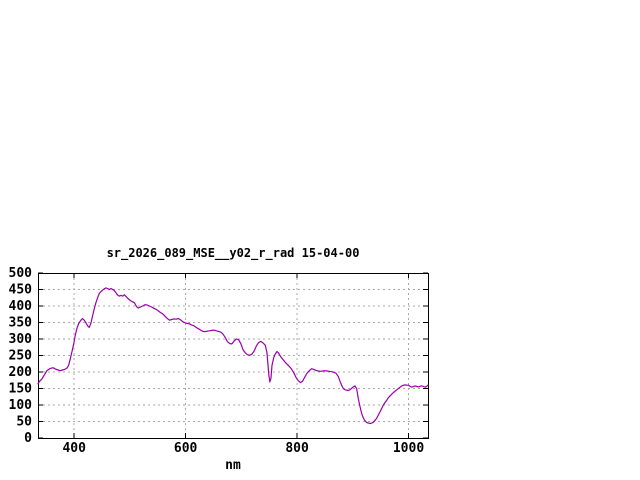 The height and width of the screenshot is (480, 640). What do you see at coordinates (186, 448) in the screenshot?
I see `x-tick-label: 600` at bounding box center [186, 448].